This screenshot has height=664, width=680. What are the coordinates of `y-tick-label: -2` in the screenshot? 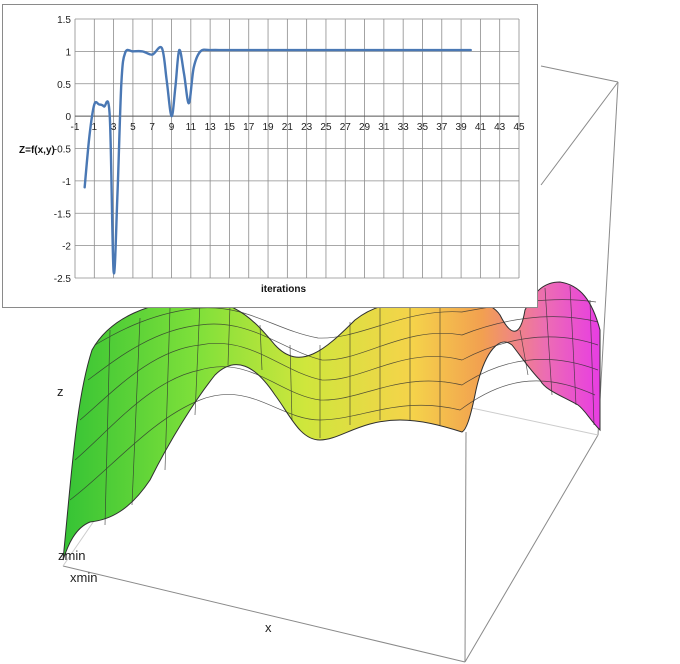 It's located at (66, 247).